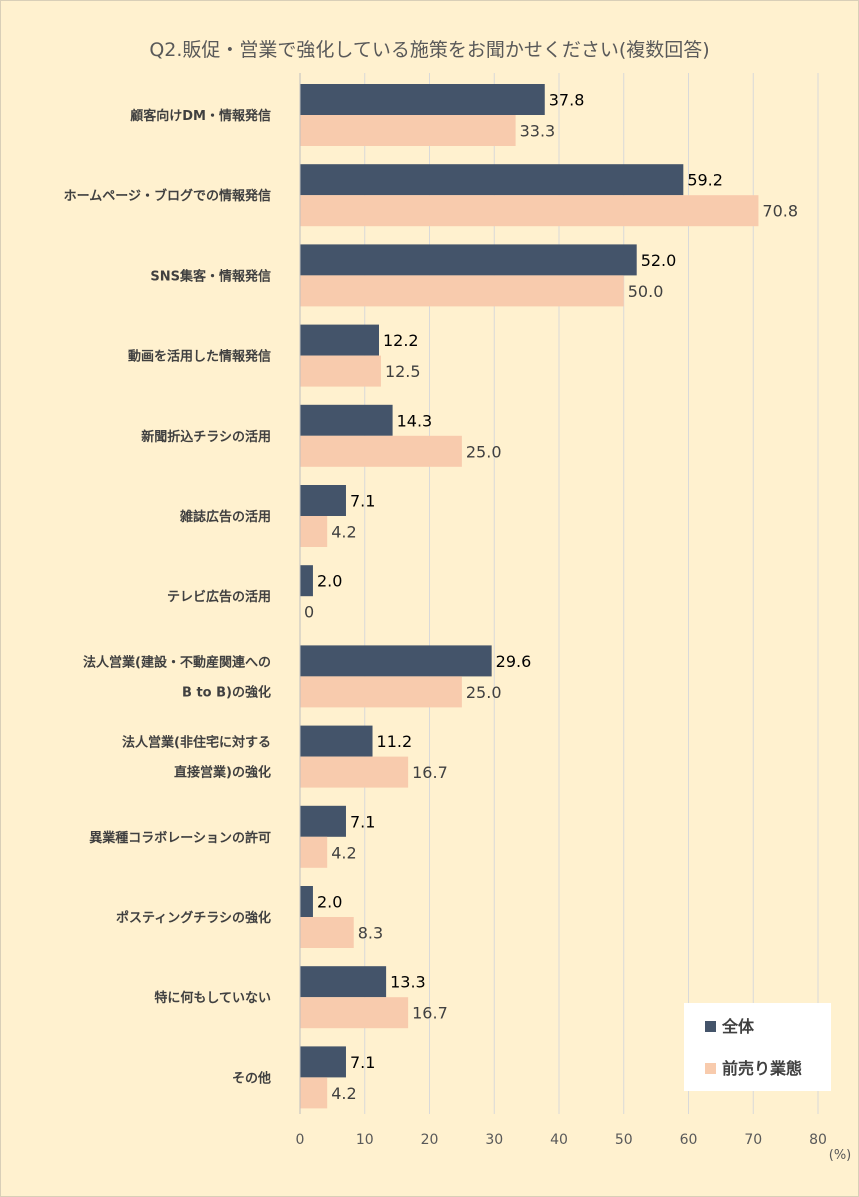 This screenshot has width=859, height=1197. What do you see at coordinates (762, 1068) in the screenshot?
I see `legend-label: 前売り業態` at bounding box center [762, 1068].